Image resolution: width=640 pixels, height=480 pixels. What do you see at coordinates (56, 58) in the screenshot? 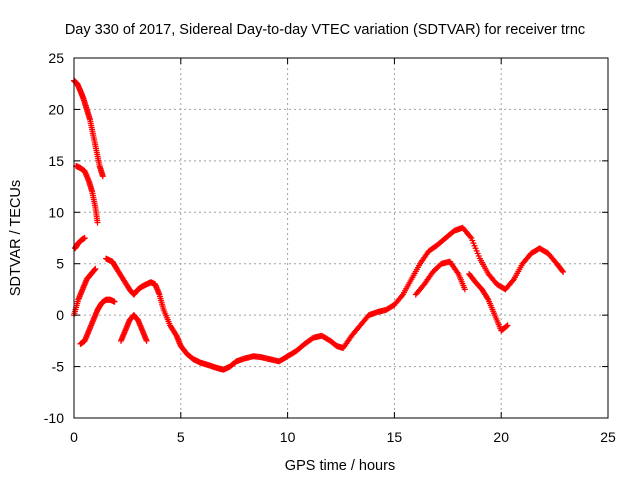
I see `y-tick-label: 25` at bounding box center [56, 58].